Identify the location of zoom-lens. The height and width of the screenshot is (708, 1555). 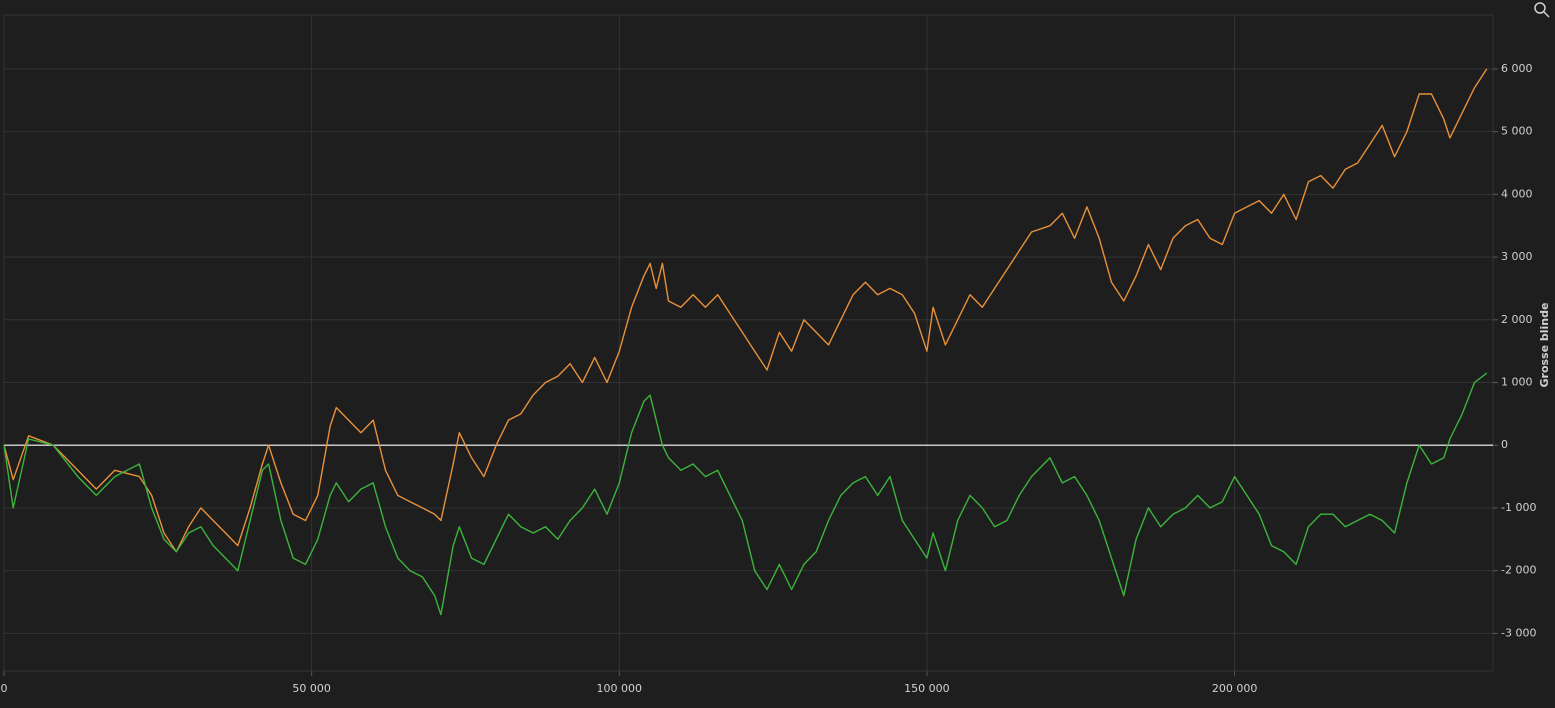
(1540, 8).